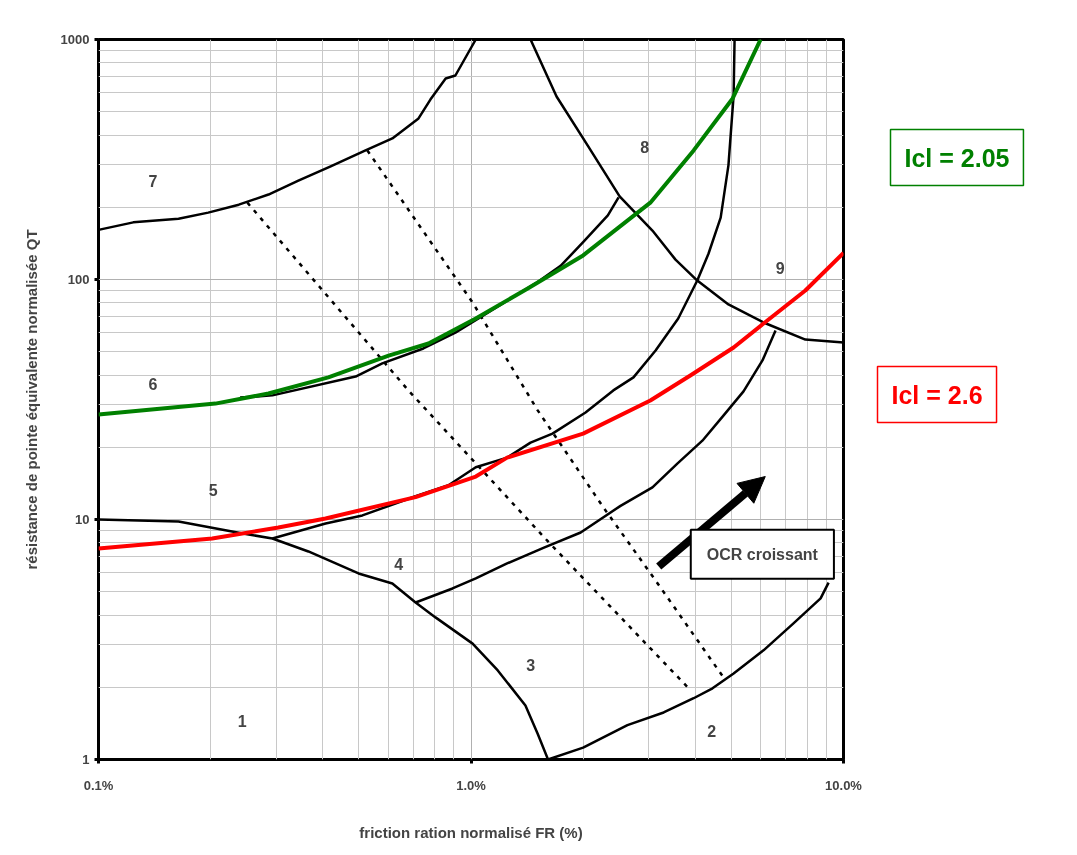  I want to click on text: Icl = 2.6, so click(937, 394).